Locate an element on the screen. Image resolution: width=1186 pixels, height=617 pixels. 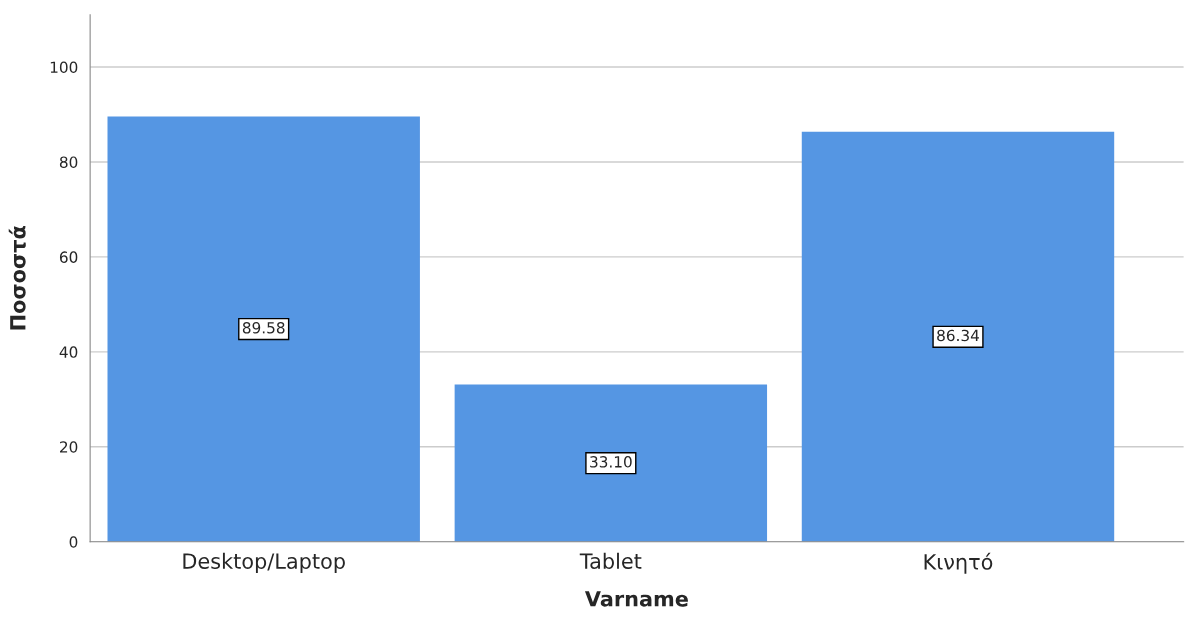
y-tick-label: 0 is located at coordinates (73, 542).